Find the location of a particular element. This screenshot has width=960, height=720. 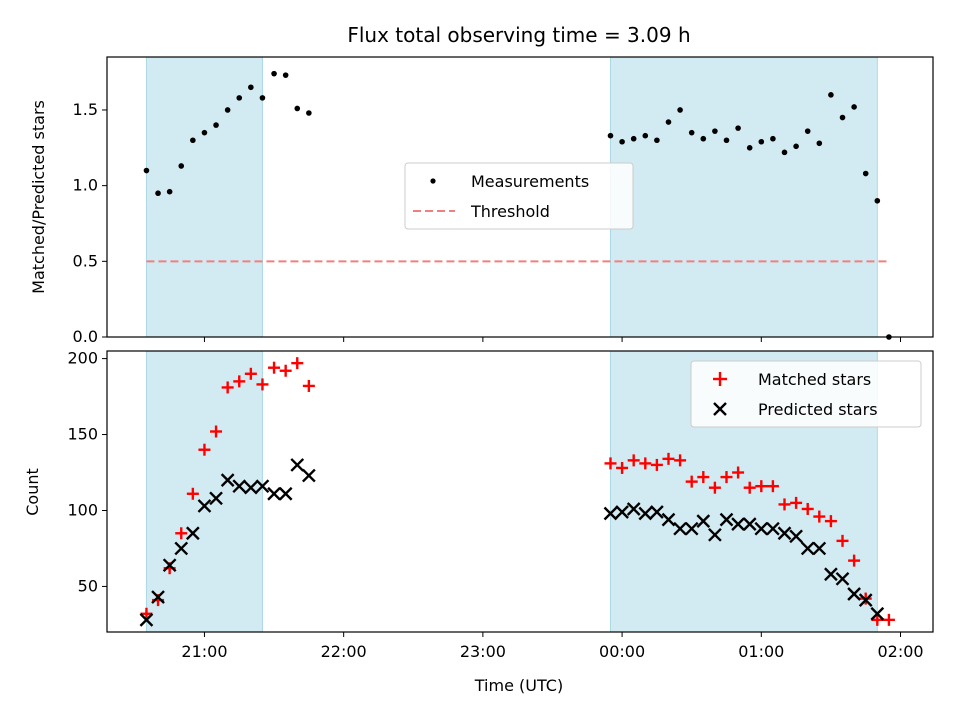

top-legend-box is located at coordinates (519, 196).